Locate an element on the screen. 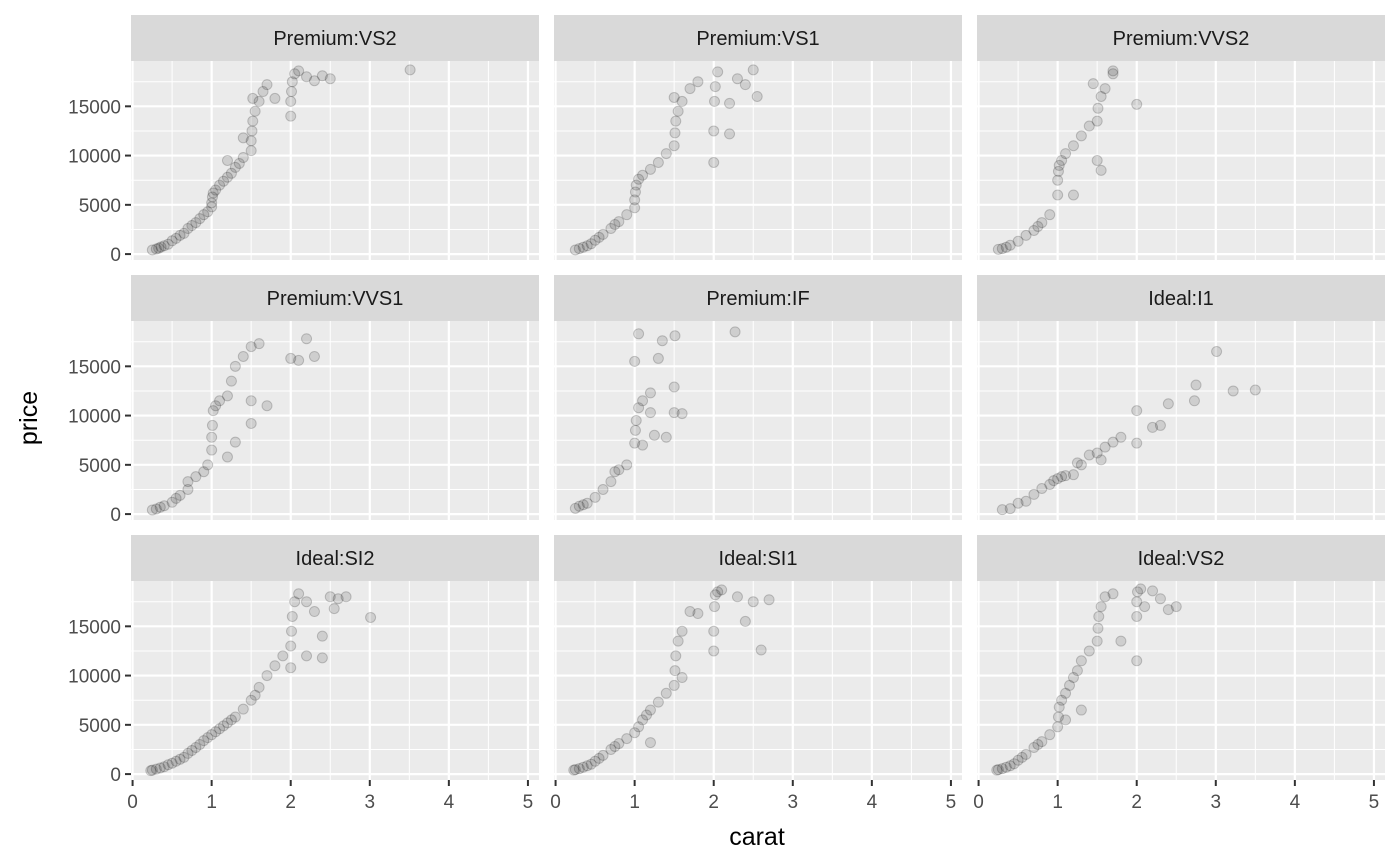 Image resolution: width=1400 pixels, height=866 pixels. facet-panel: Ideal:SI2 is located at coordinates (335, 657).